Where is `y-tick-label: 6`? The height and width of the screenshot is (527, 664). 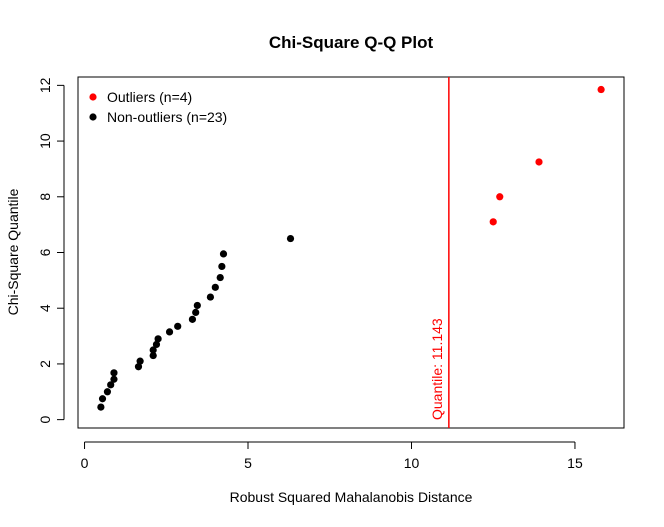 y-tick-label: 6 is located at coordinates (45, 252).